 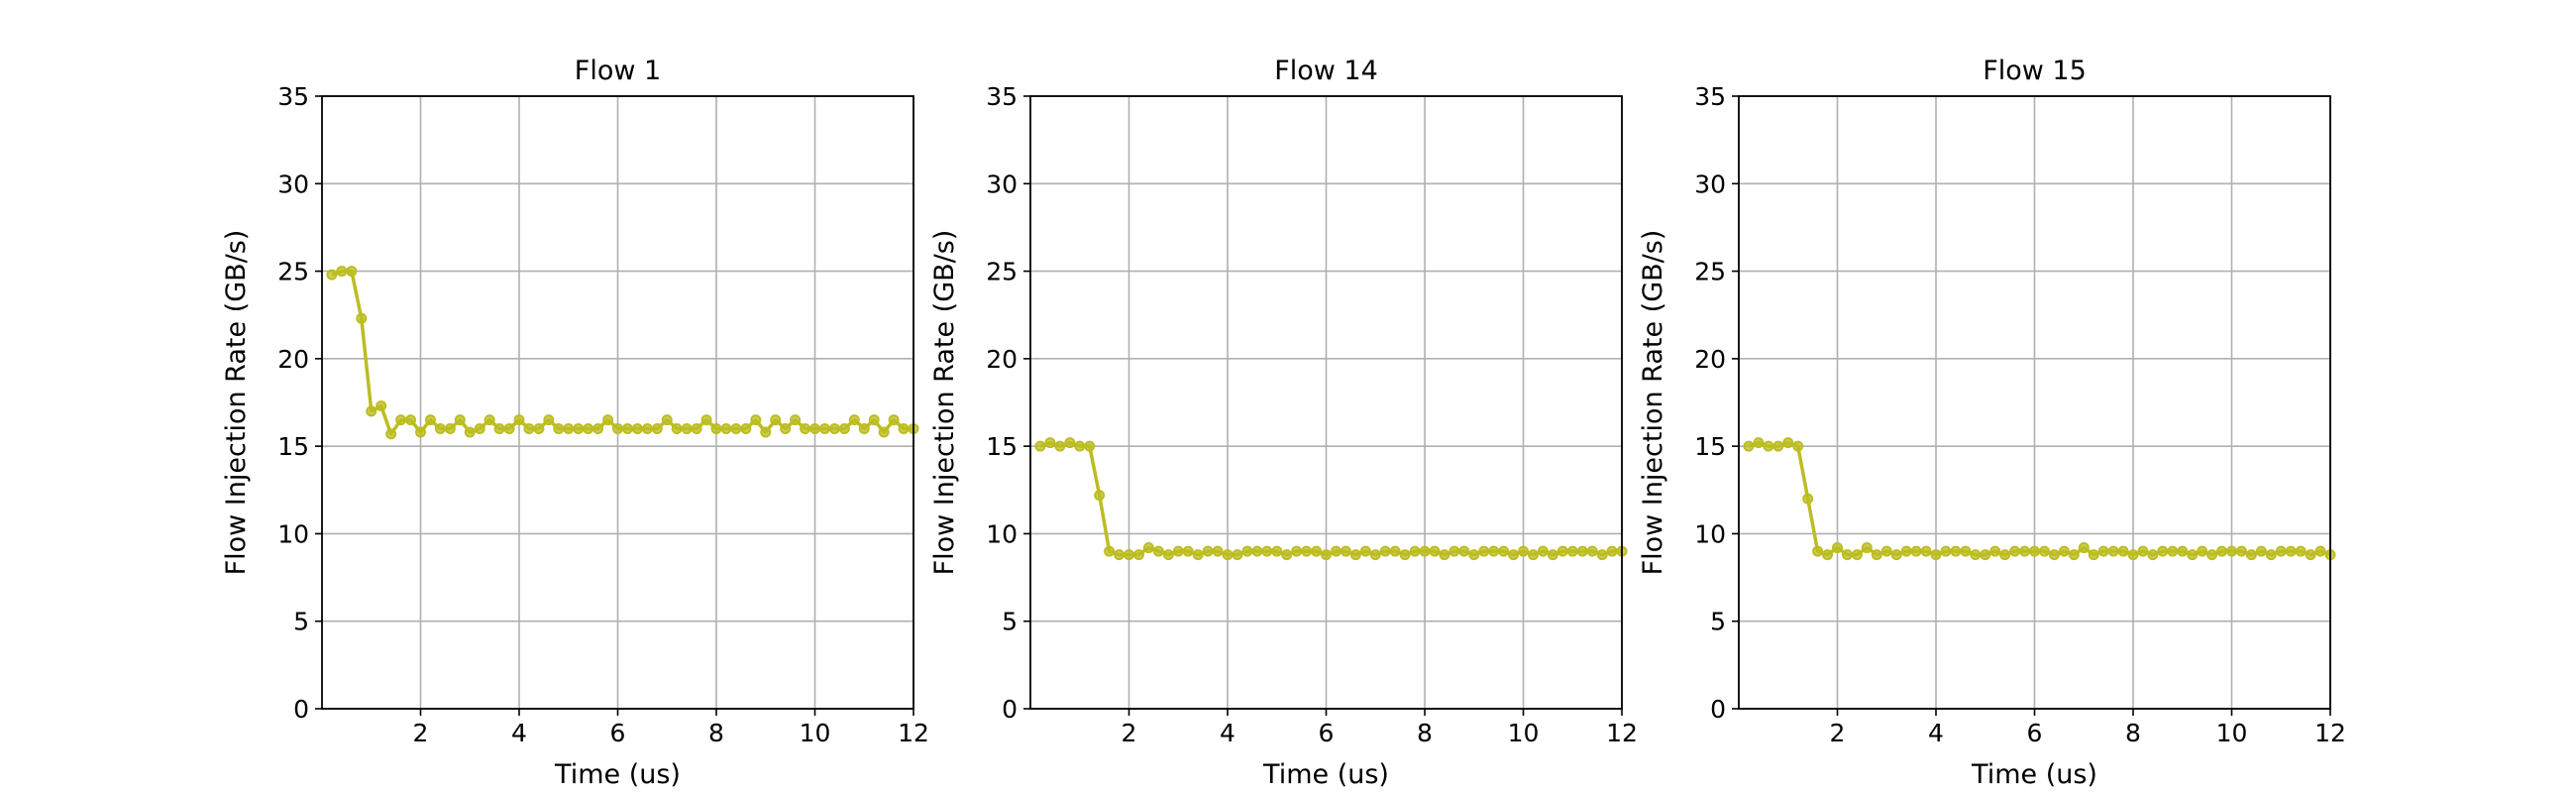 I want to click on y-tick-label: 15, so click(x=1710, y=446).